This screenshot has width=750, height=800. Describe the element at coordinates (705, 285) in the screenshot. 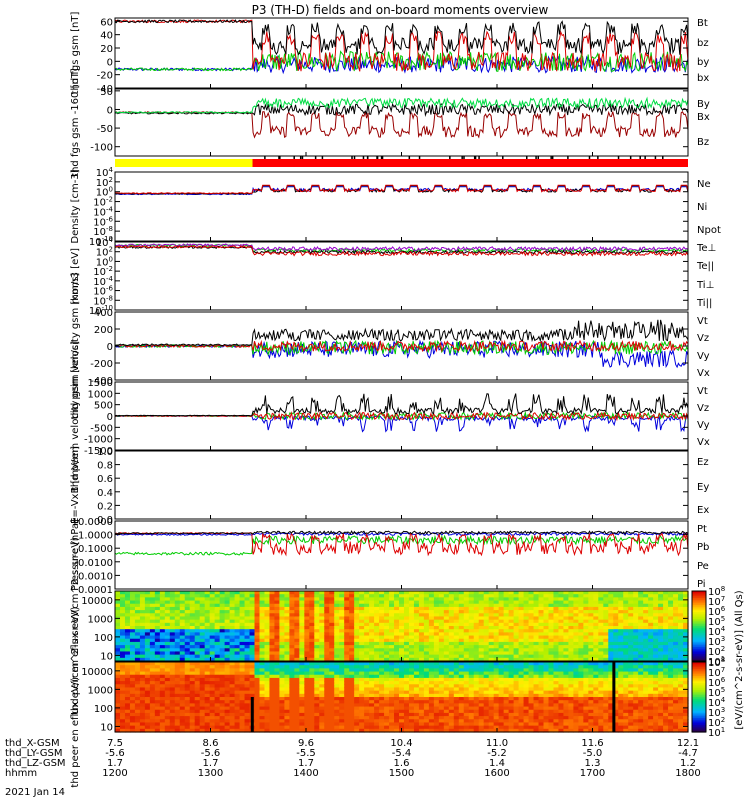

I see `legend-Ti⊥: Ti⊥` at that location.